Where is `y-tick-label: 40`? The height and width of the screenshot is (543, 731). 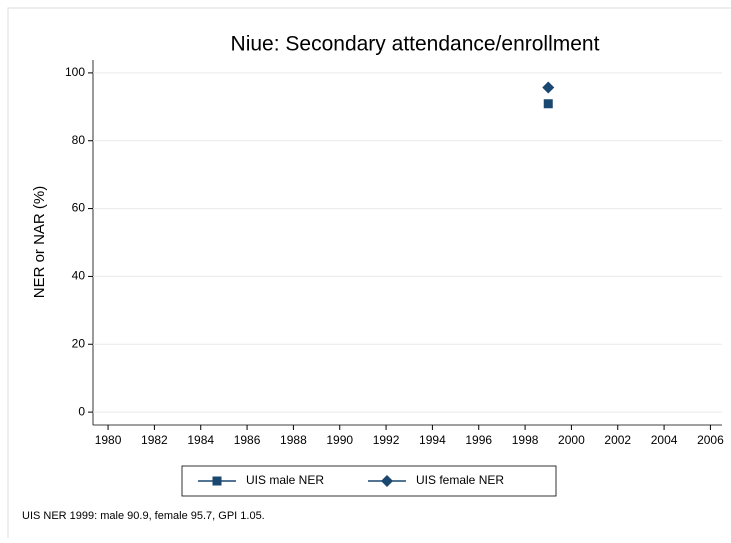
y-tick-label: 40 is located at coordinates (79, 276).